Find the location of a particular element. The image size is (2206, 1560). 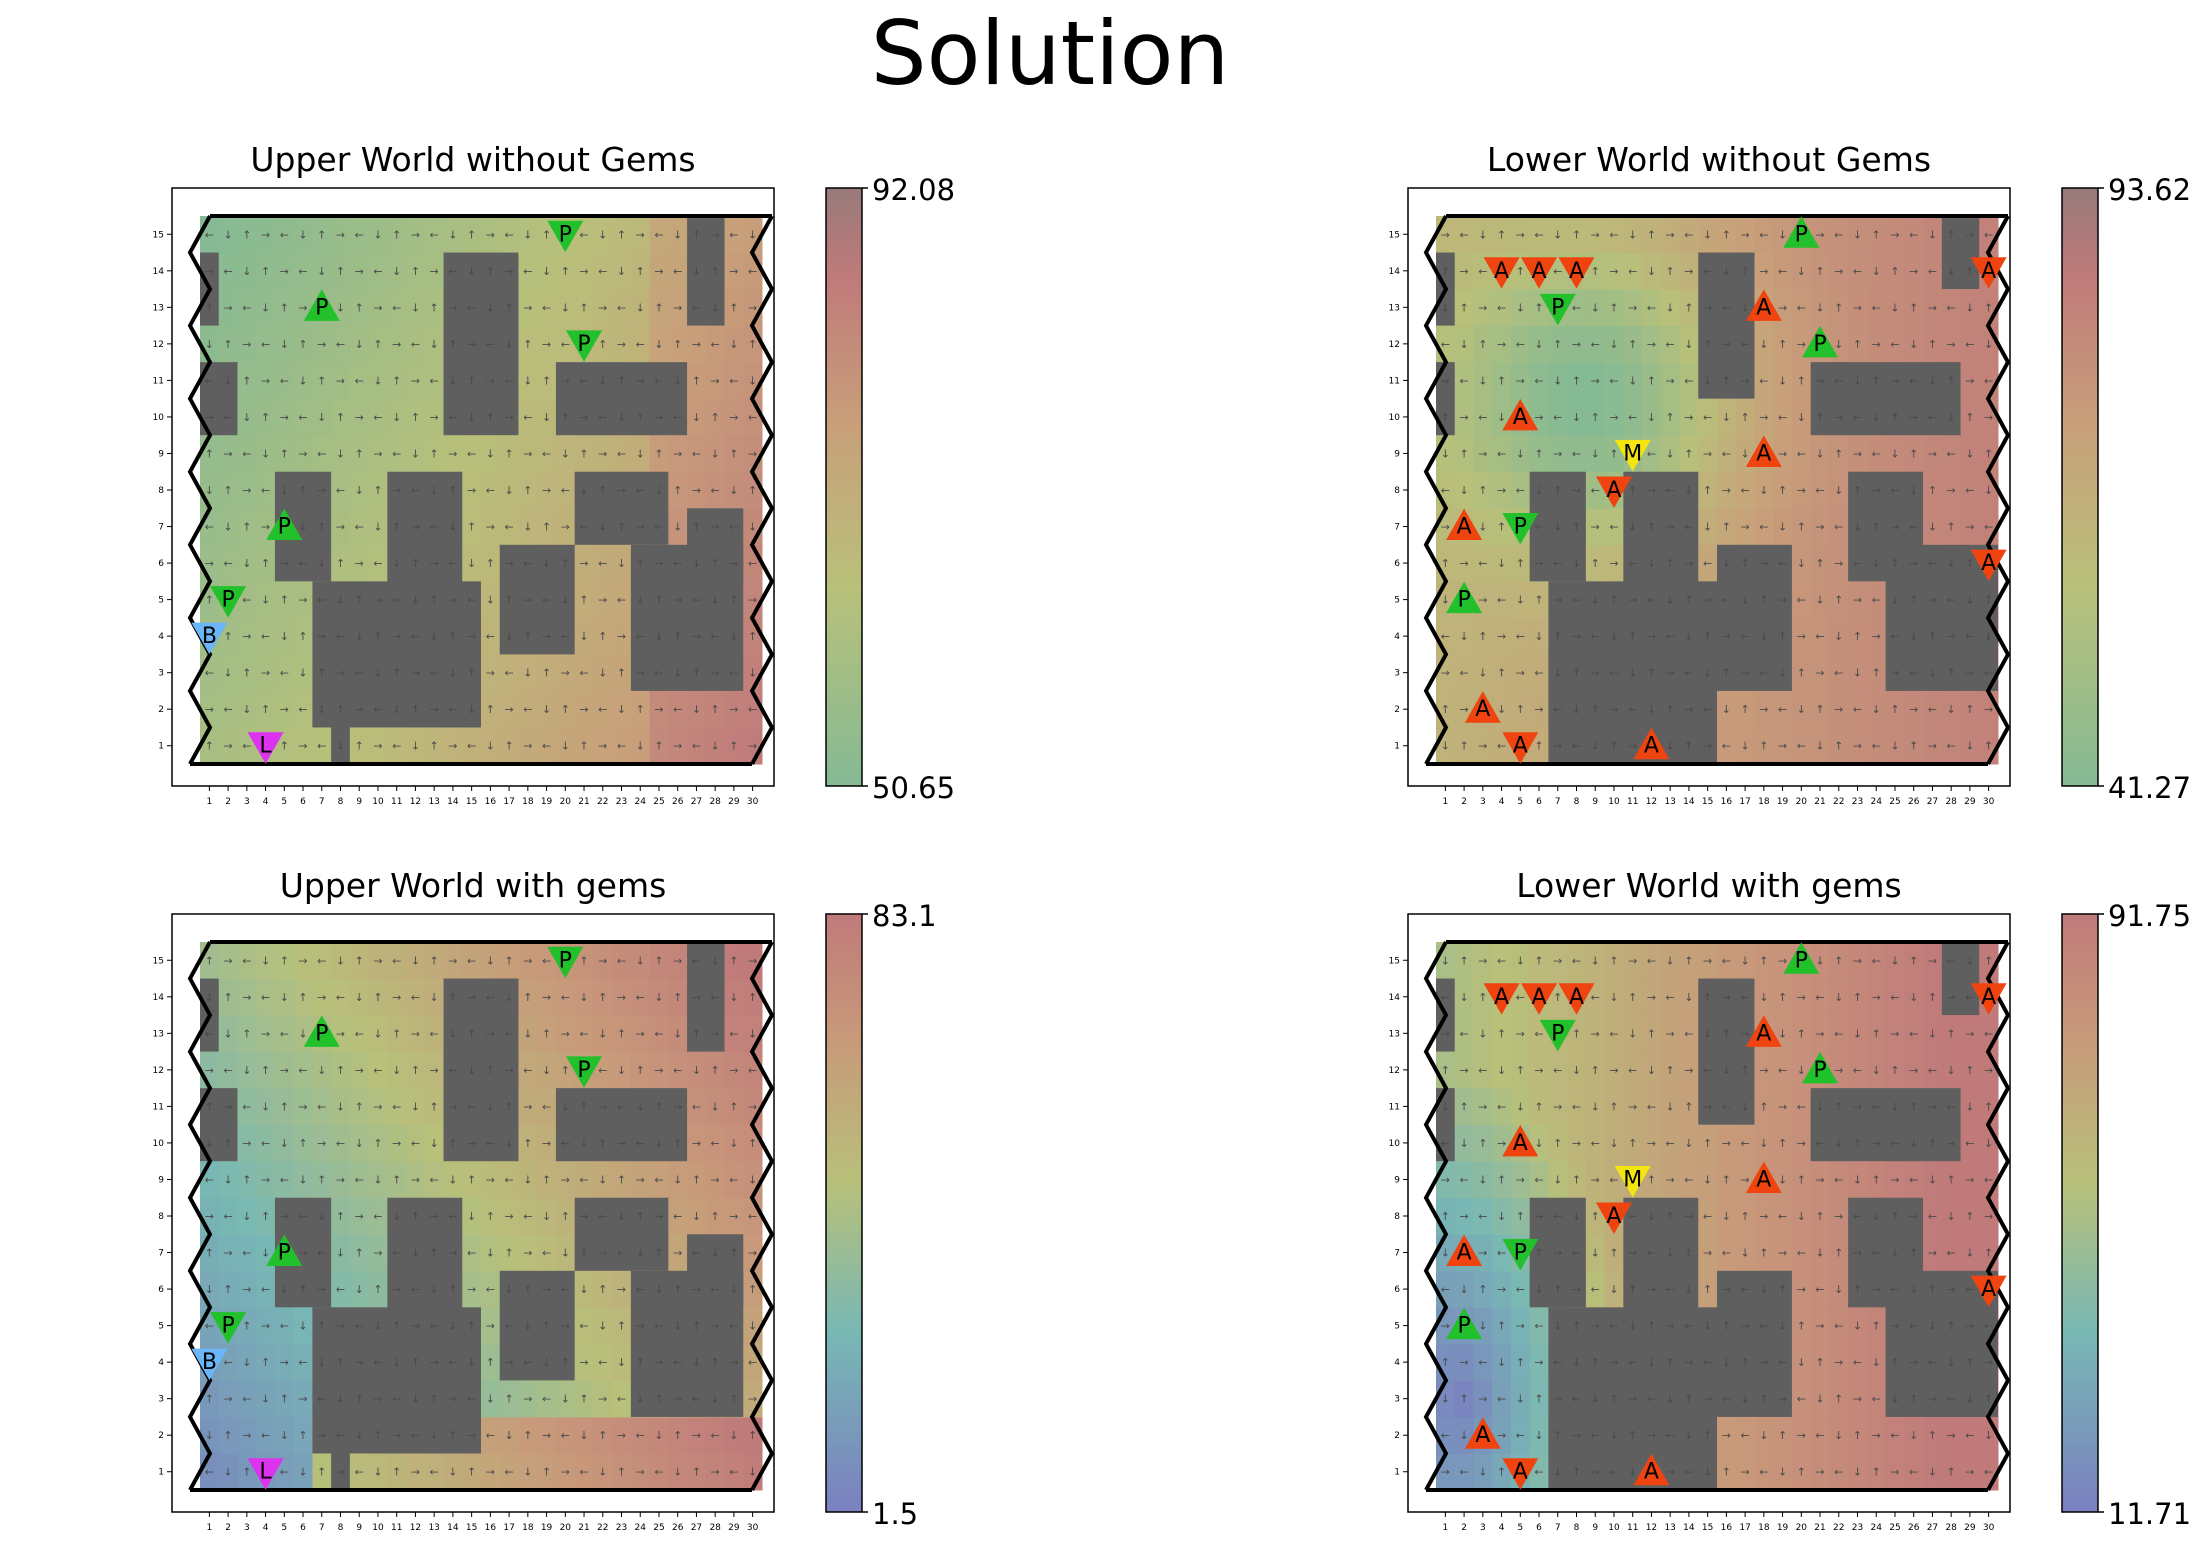

y-tick-label: 4 is located at coordinates (161, 1363).